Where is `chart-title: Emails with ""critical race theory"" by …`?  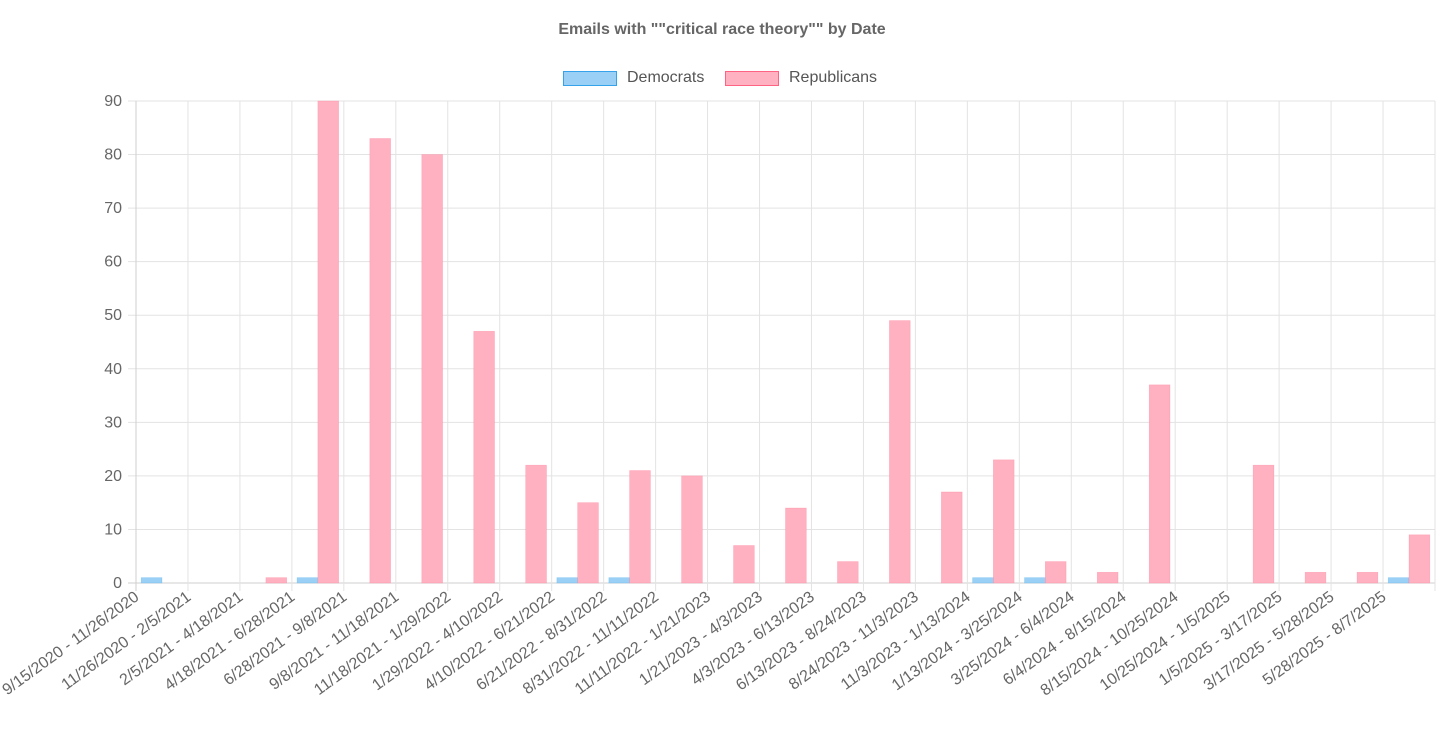 chart-title: Emails with ""critical race theory"" by … is located at coordinates (722, 29).